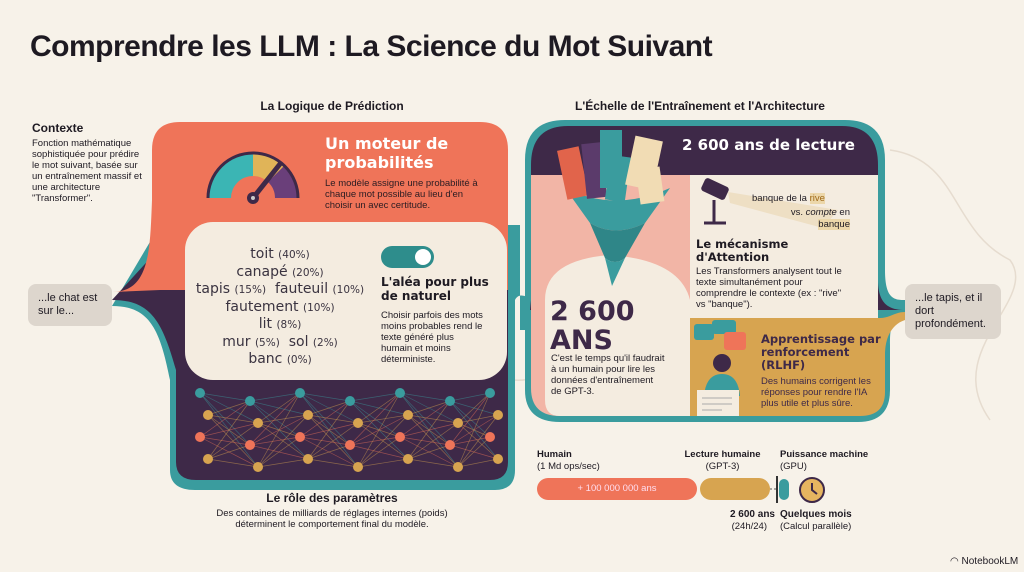 The image size is (1024, 572). Describe the element at coordinates (788, 198) in the screenshot. I see `attention-example-1: banque de la rive` at that location.